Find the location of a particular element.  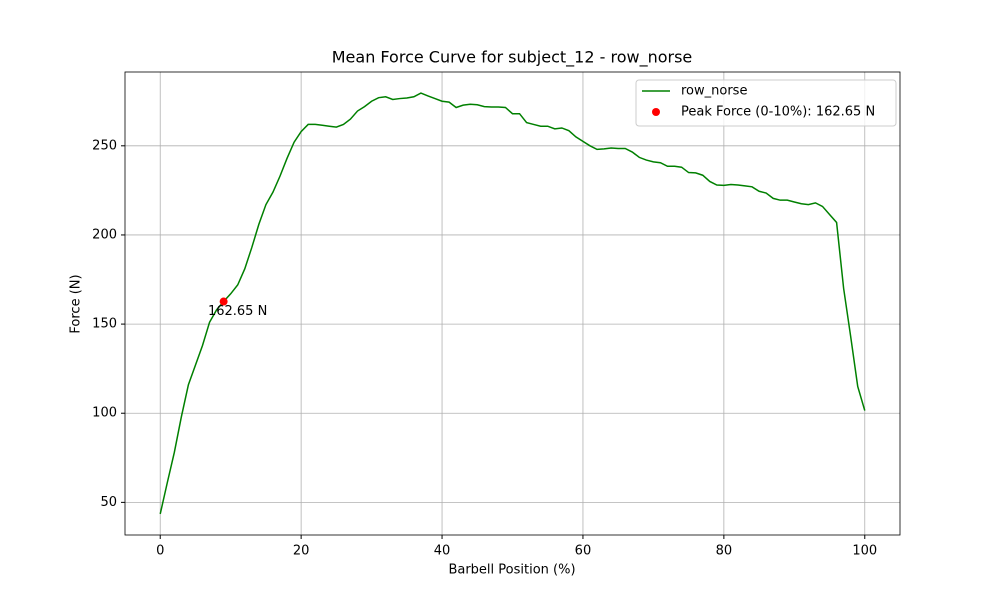

x-tick-label: 100 is located at coordinates (864, 551).